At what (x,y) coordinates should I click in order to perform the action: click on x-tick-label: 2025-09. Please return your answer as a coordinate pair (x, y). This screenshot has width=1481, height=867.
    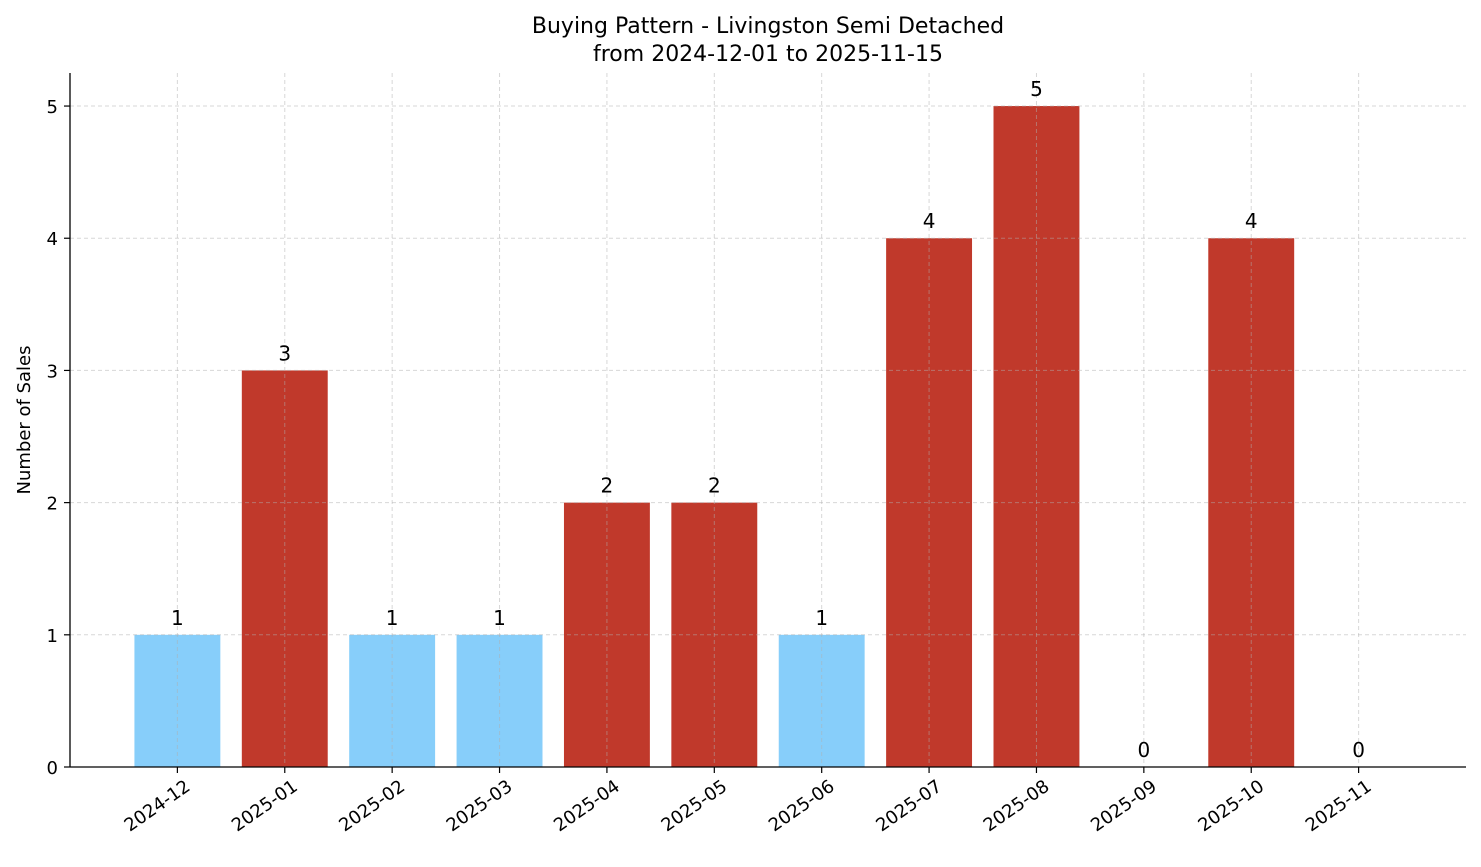
    Looking at the image, I should click on (1124, 806).